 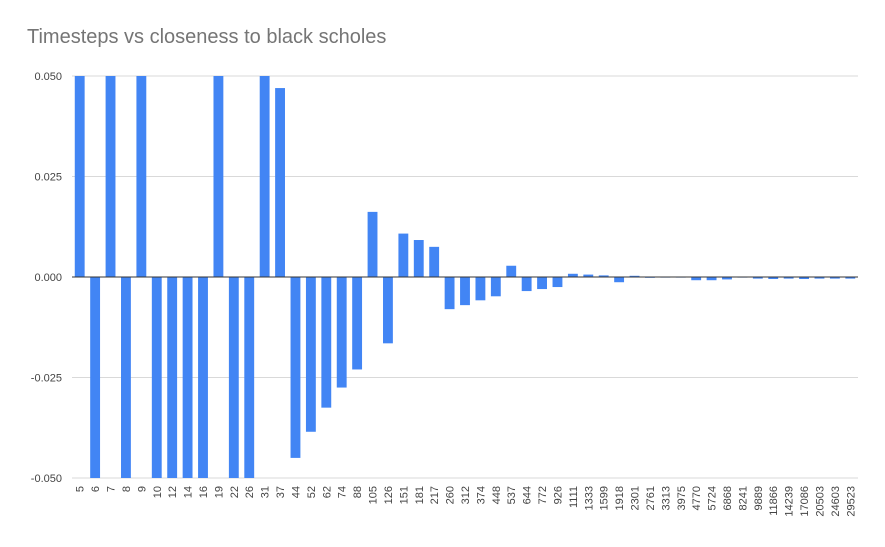 What do you see at coordinates (636, 498) in the screenshot?
I see `x-tick-label: 2301` at bounding box center [636, 498].